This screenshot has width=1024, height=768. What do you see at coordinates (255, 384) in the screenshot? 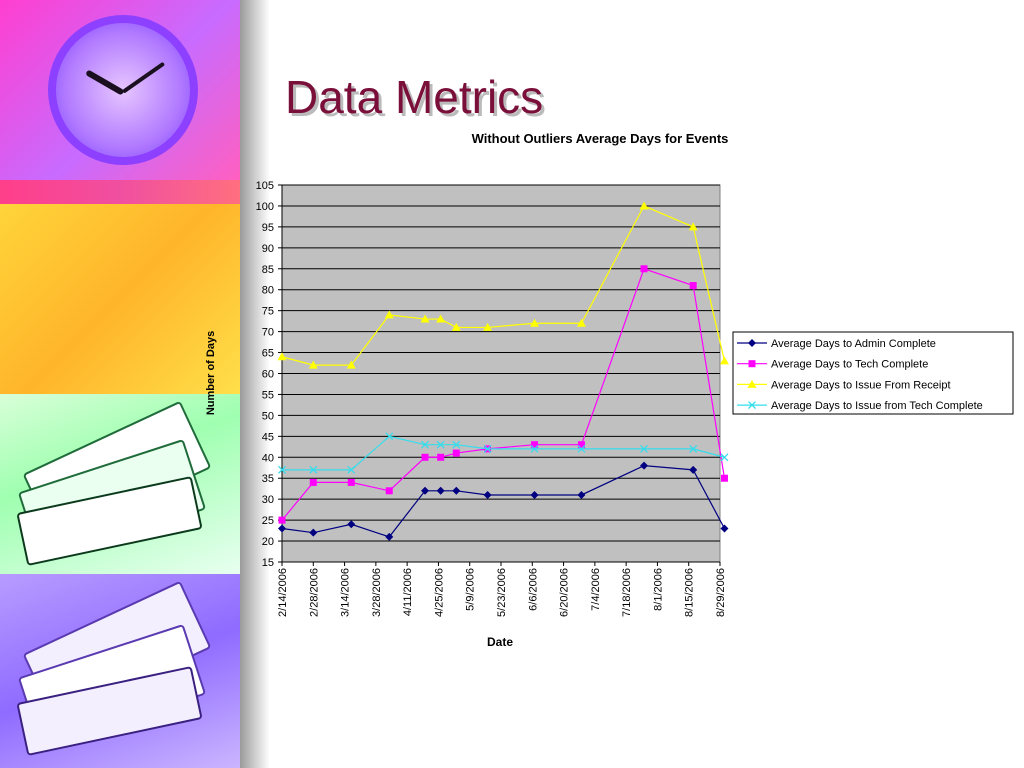
I see `strip-shadow` at bounding box center [255, 384].